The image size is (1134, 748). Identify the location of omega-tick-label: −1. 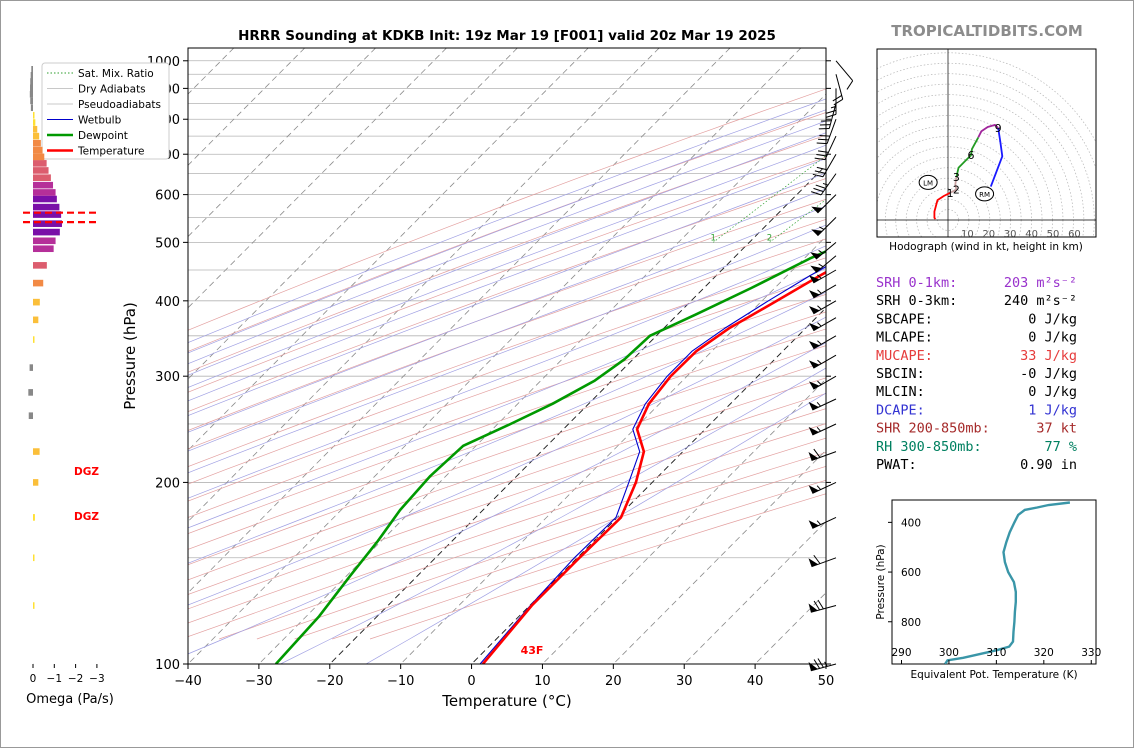
(54, 679).